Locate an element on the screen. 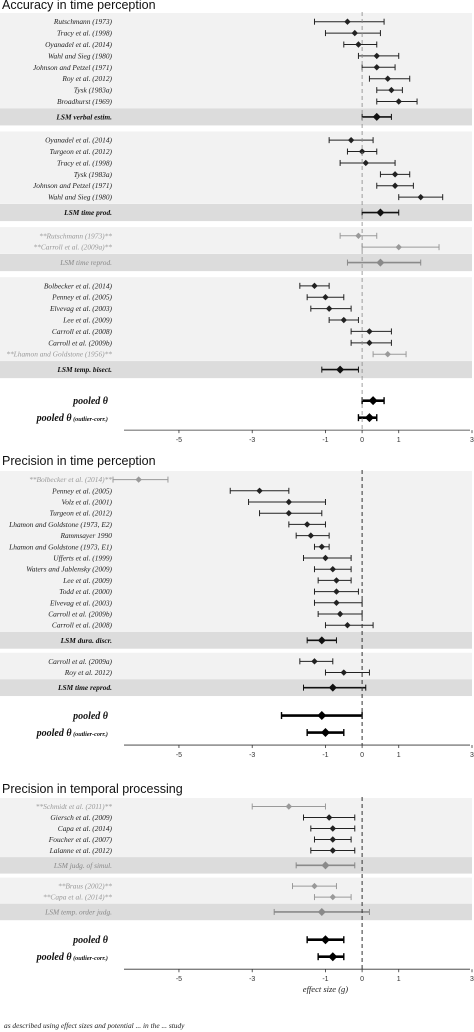 The image size is (474, 1032). study-label: Giersch et al. (2009) is located at coordinates (81, 817).